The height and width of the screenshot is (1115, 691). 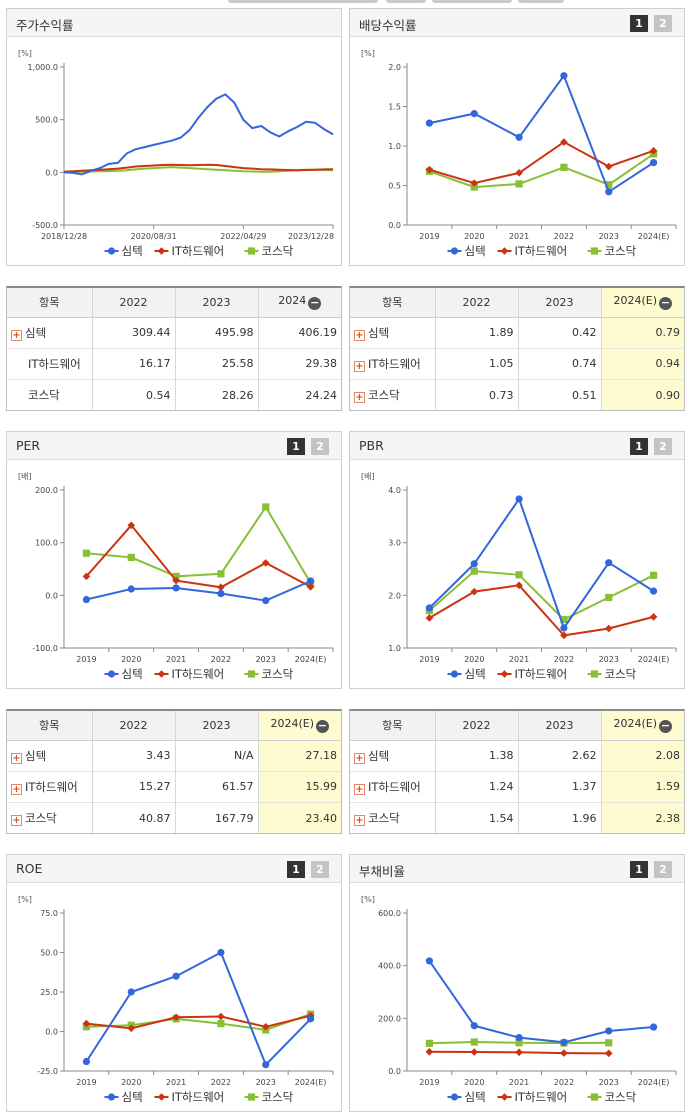 I want to click on y-tick-label: 50.0, so click(x=49, y=953).